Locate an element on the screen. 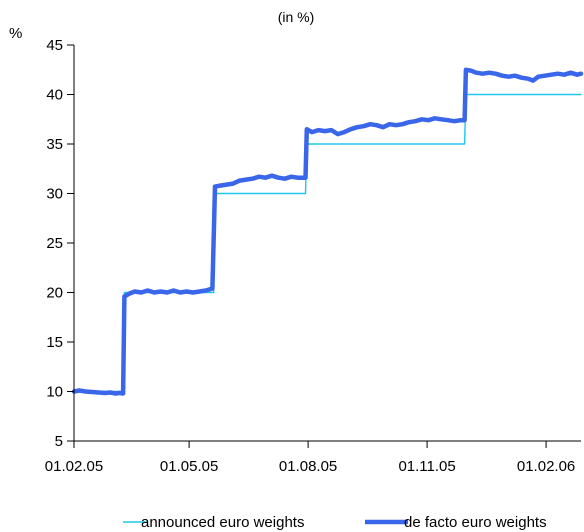 The height and width of the screenshot is (532, 584). legend-item-announced: announced euro weights is located at coordinates (213, 522).